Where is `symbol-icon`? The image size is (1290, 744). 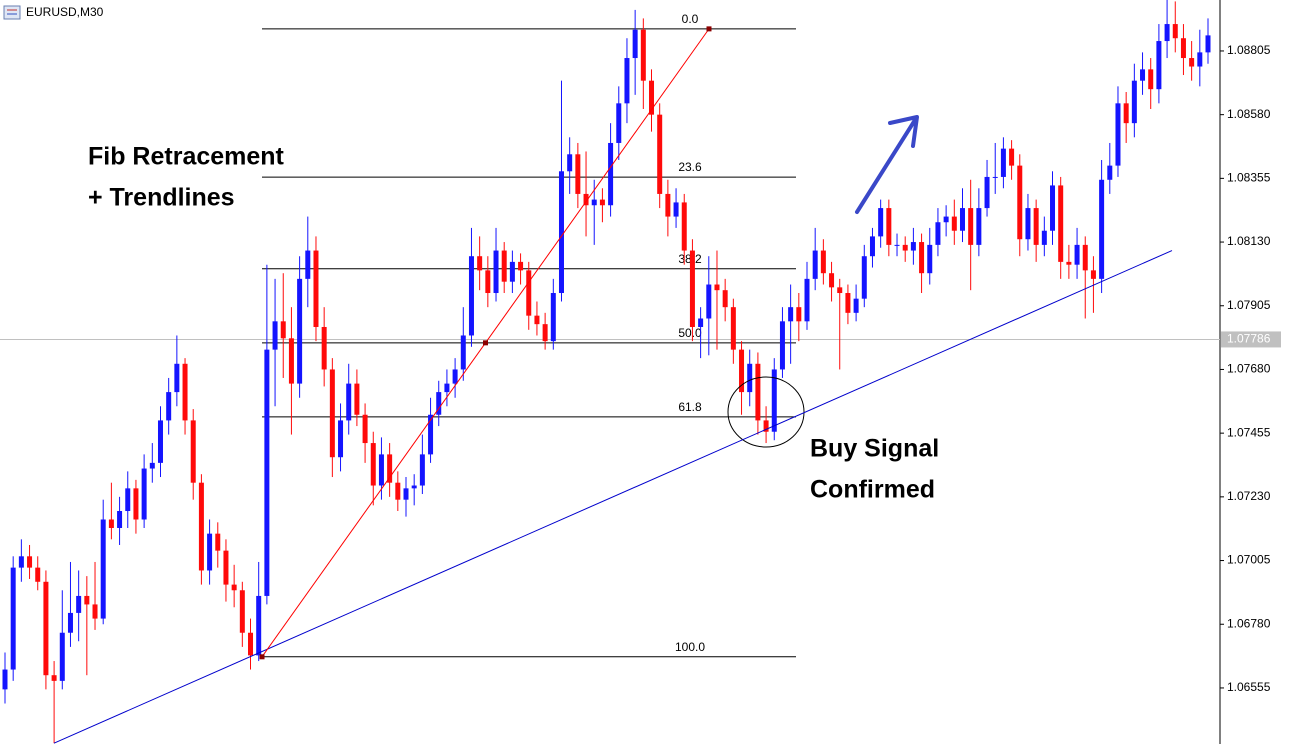 symbol-icon is located at coordinates (12, 12).